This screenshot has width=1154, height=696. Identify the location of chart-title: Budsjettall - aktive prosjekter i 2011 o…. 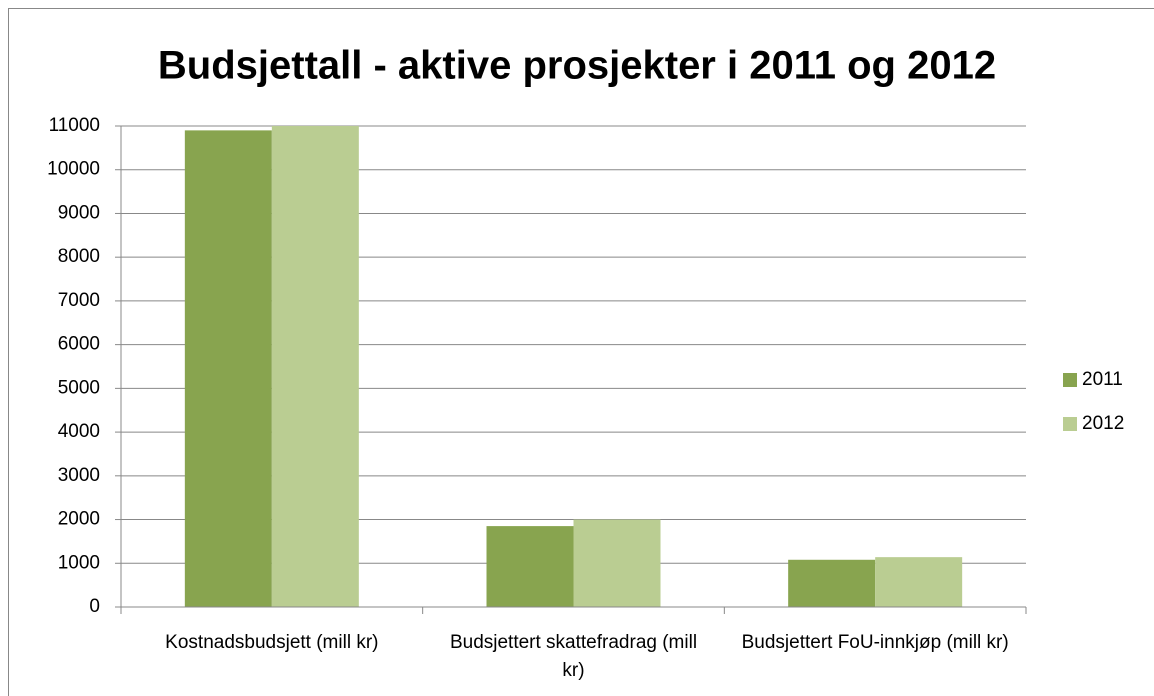
(577, 66).